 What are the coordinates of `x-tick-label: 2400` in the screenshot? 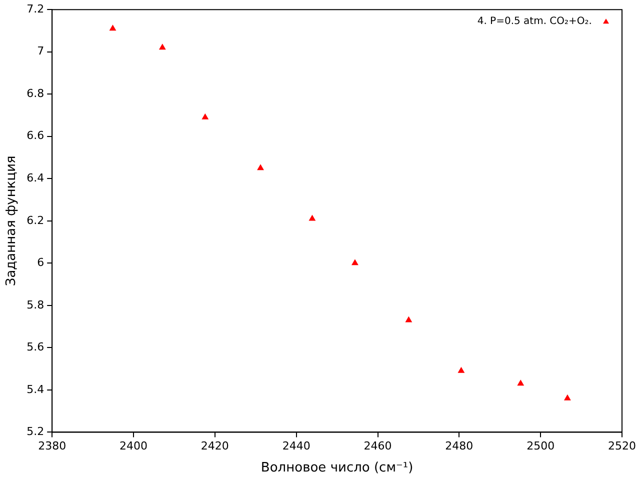 It's located at (134, 446).